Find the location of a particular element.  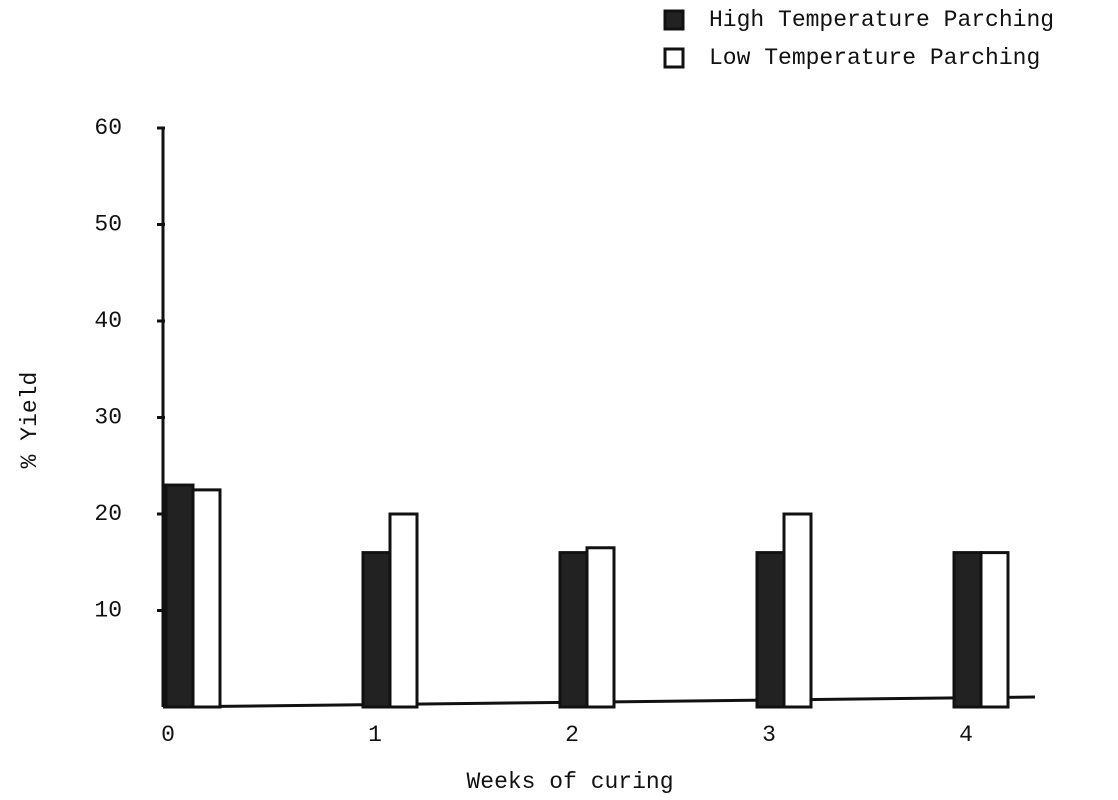

y-tick-label: 40 is located at coordinates (108, 321).